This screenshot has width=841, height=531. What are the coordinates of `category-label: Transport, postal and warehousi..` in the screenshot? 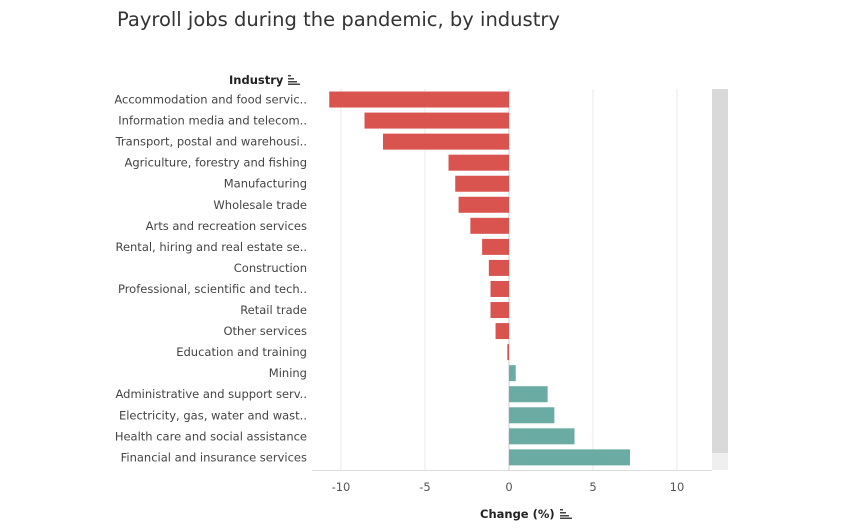 It's located at (211, 142).